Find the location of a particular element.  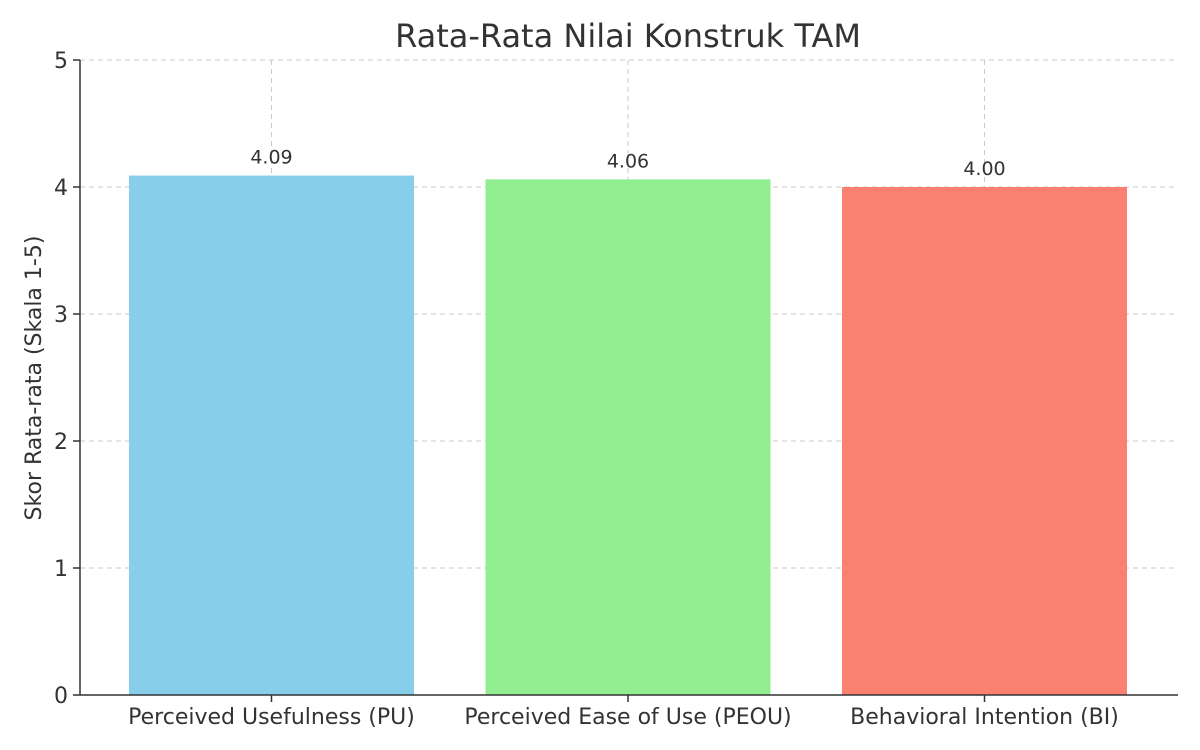

data-label-layer: 4.09 4.06 4.00 is located at coordinates (627, 163).